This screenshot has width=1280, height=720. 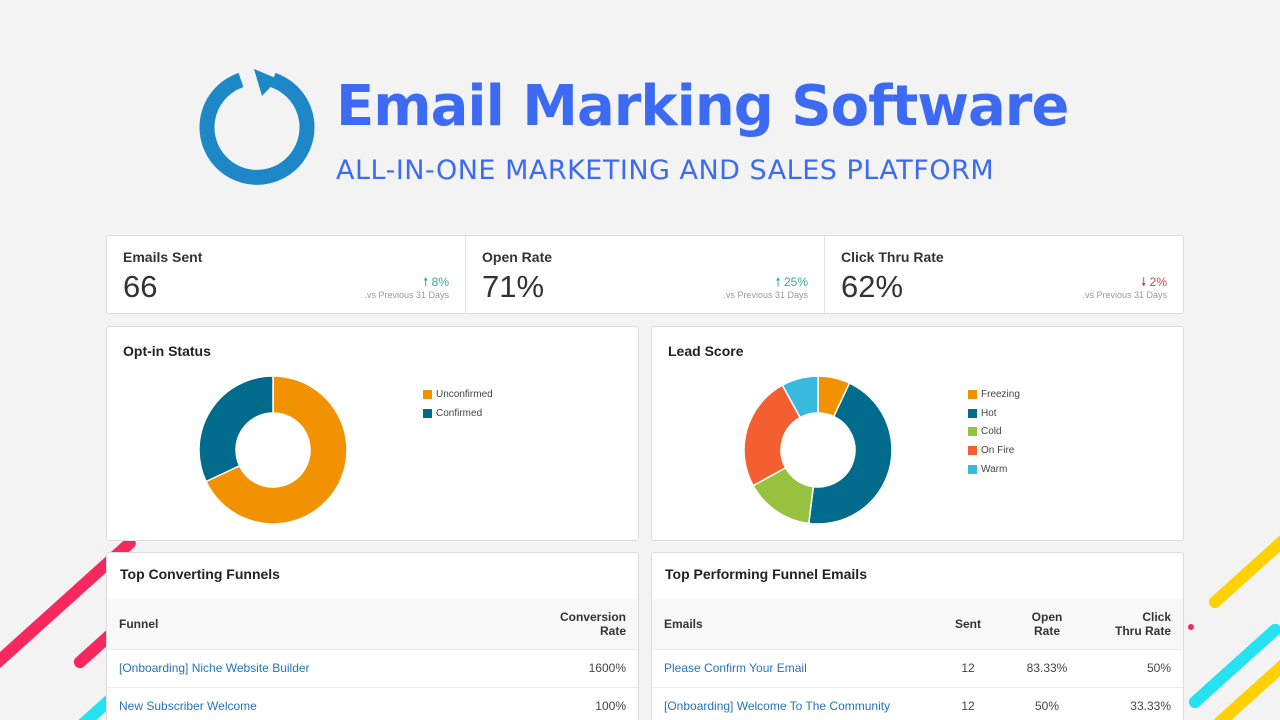 I want to click on legend-item: Hot, so click(x=994, y=413).